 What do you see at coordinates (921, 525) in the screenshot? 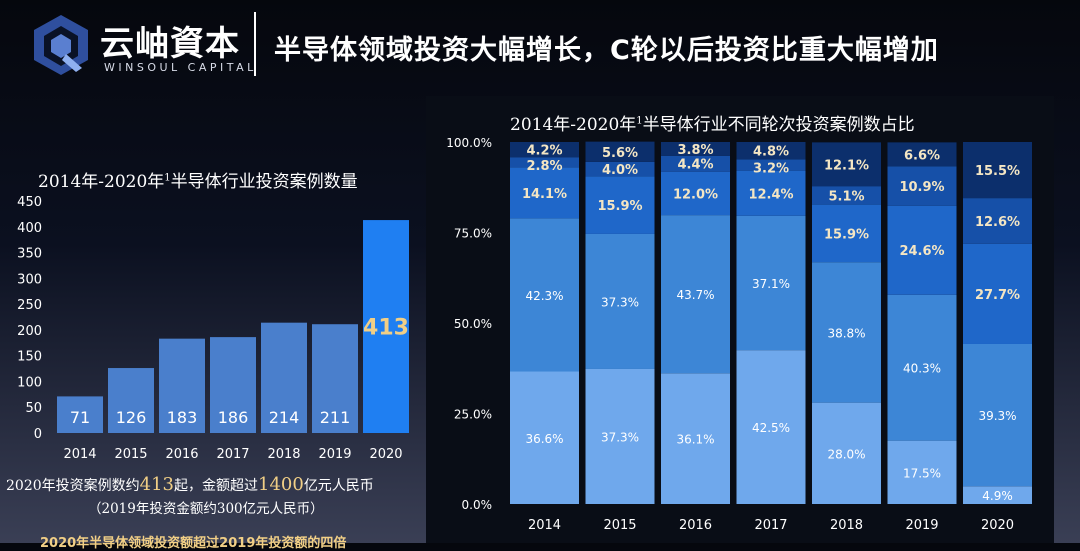
I see `stack-x-tick: 2019` at bounding box center [921, 525].